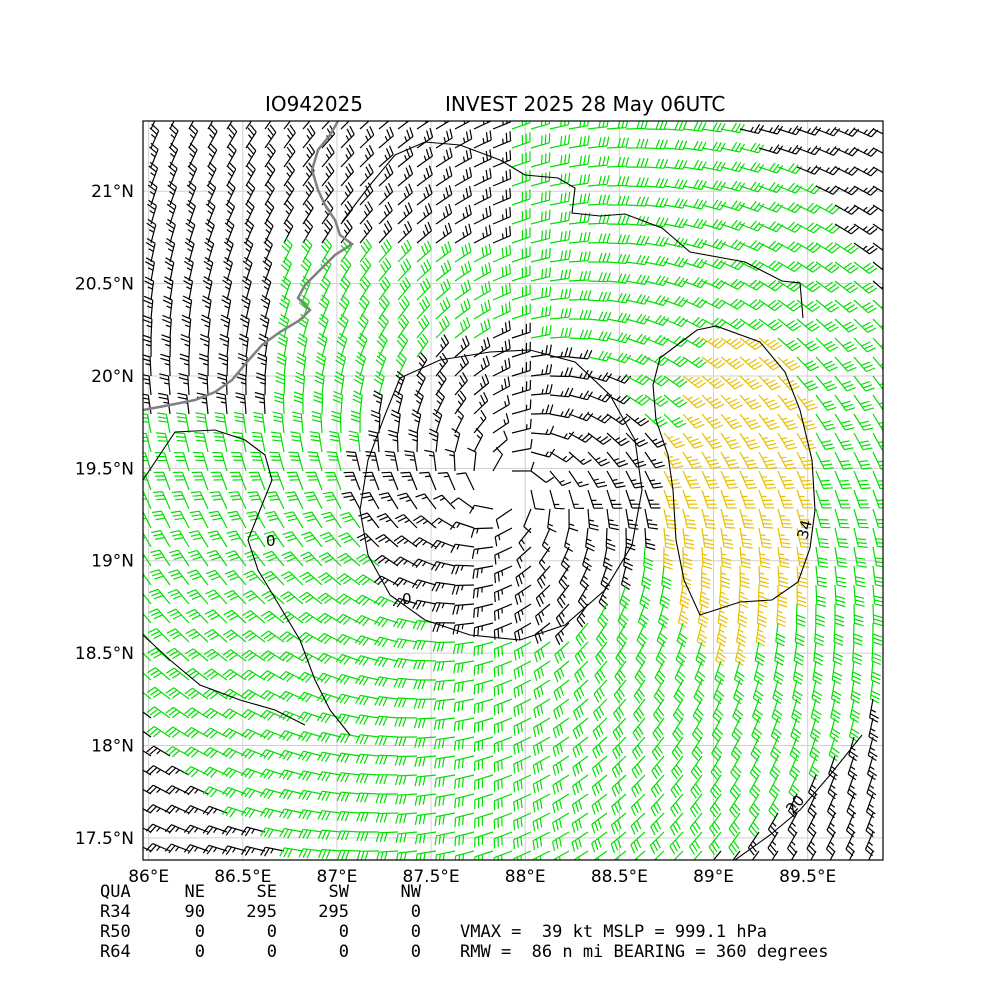 The width and height of the screenshot is (1000, 1000). What do you see at coordinates (247, 582) in the screenshot?
I see `contour-west` at bounding box center [247, 582].